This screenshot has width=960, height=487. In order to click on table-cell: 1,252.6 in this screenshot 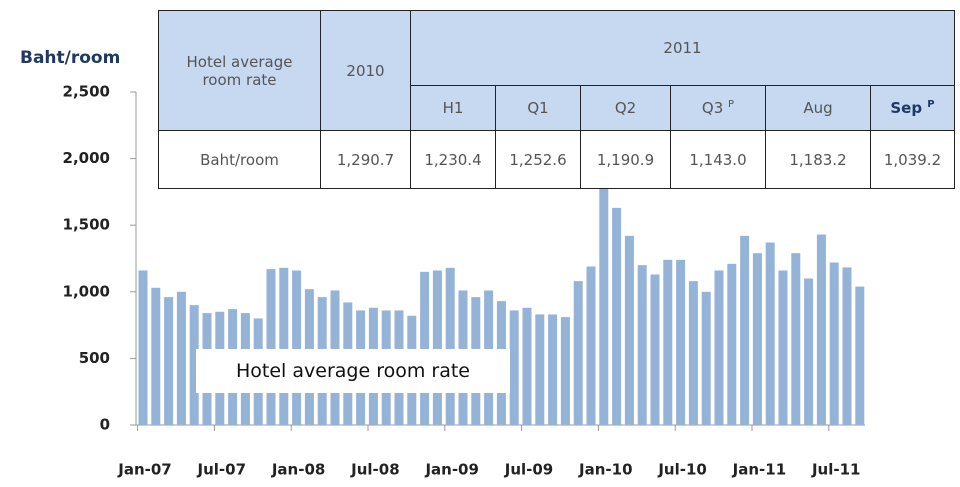, I will do `click(538, 159)`.